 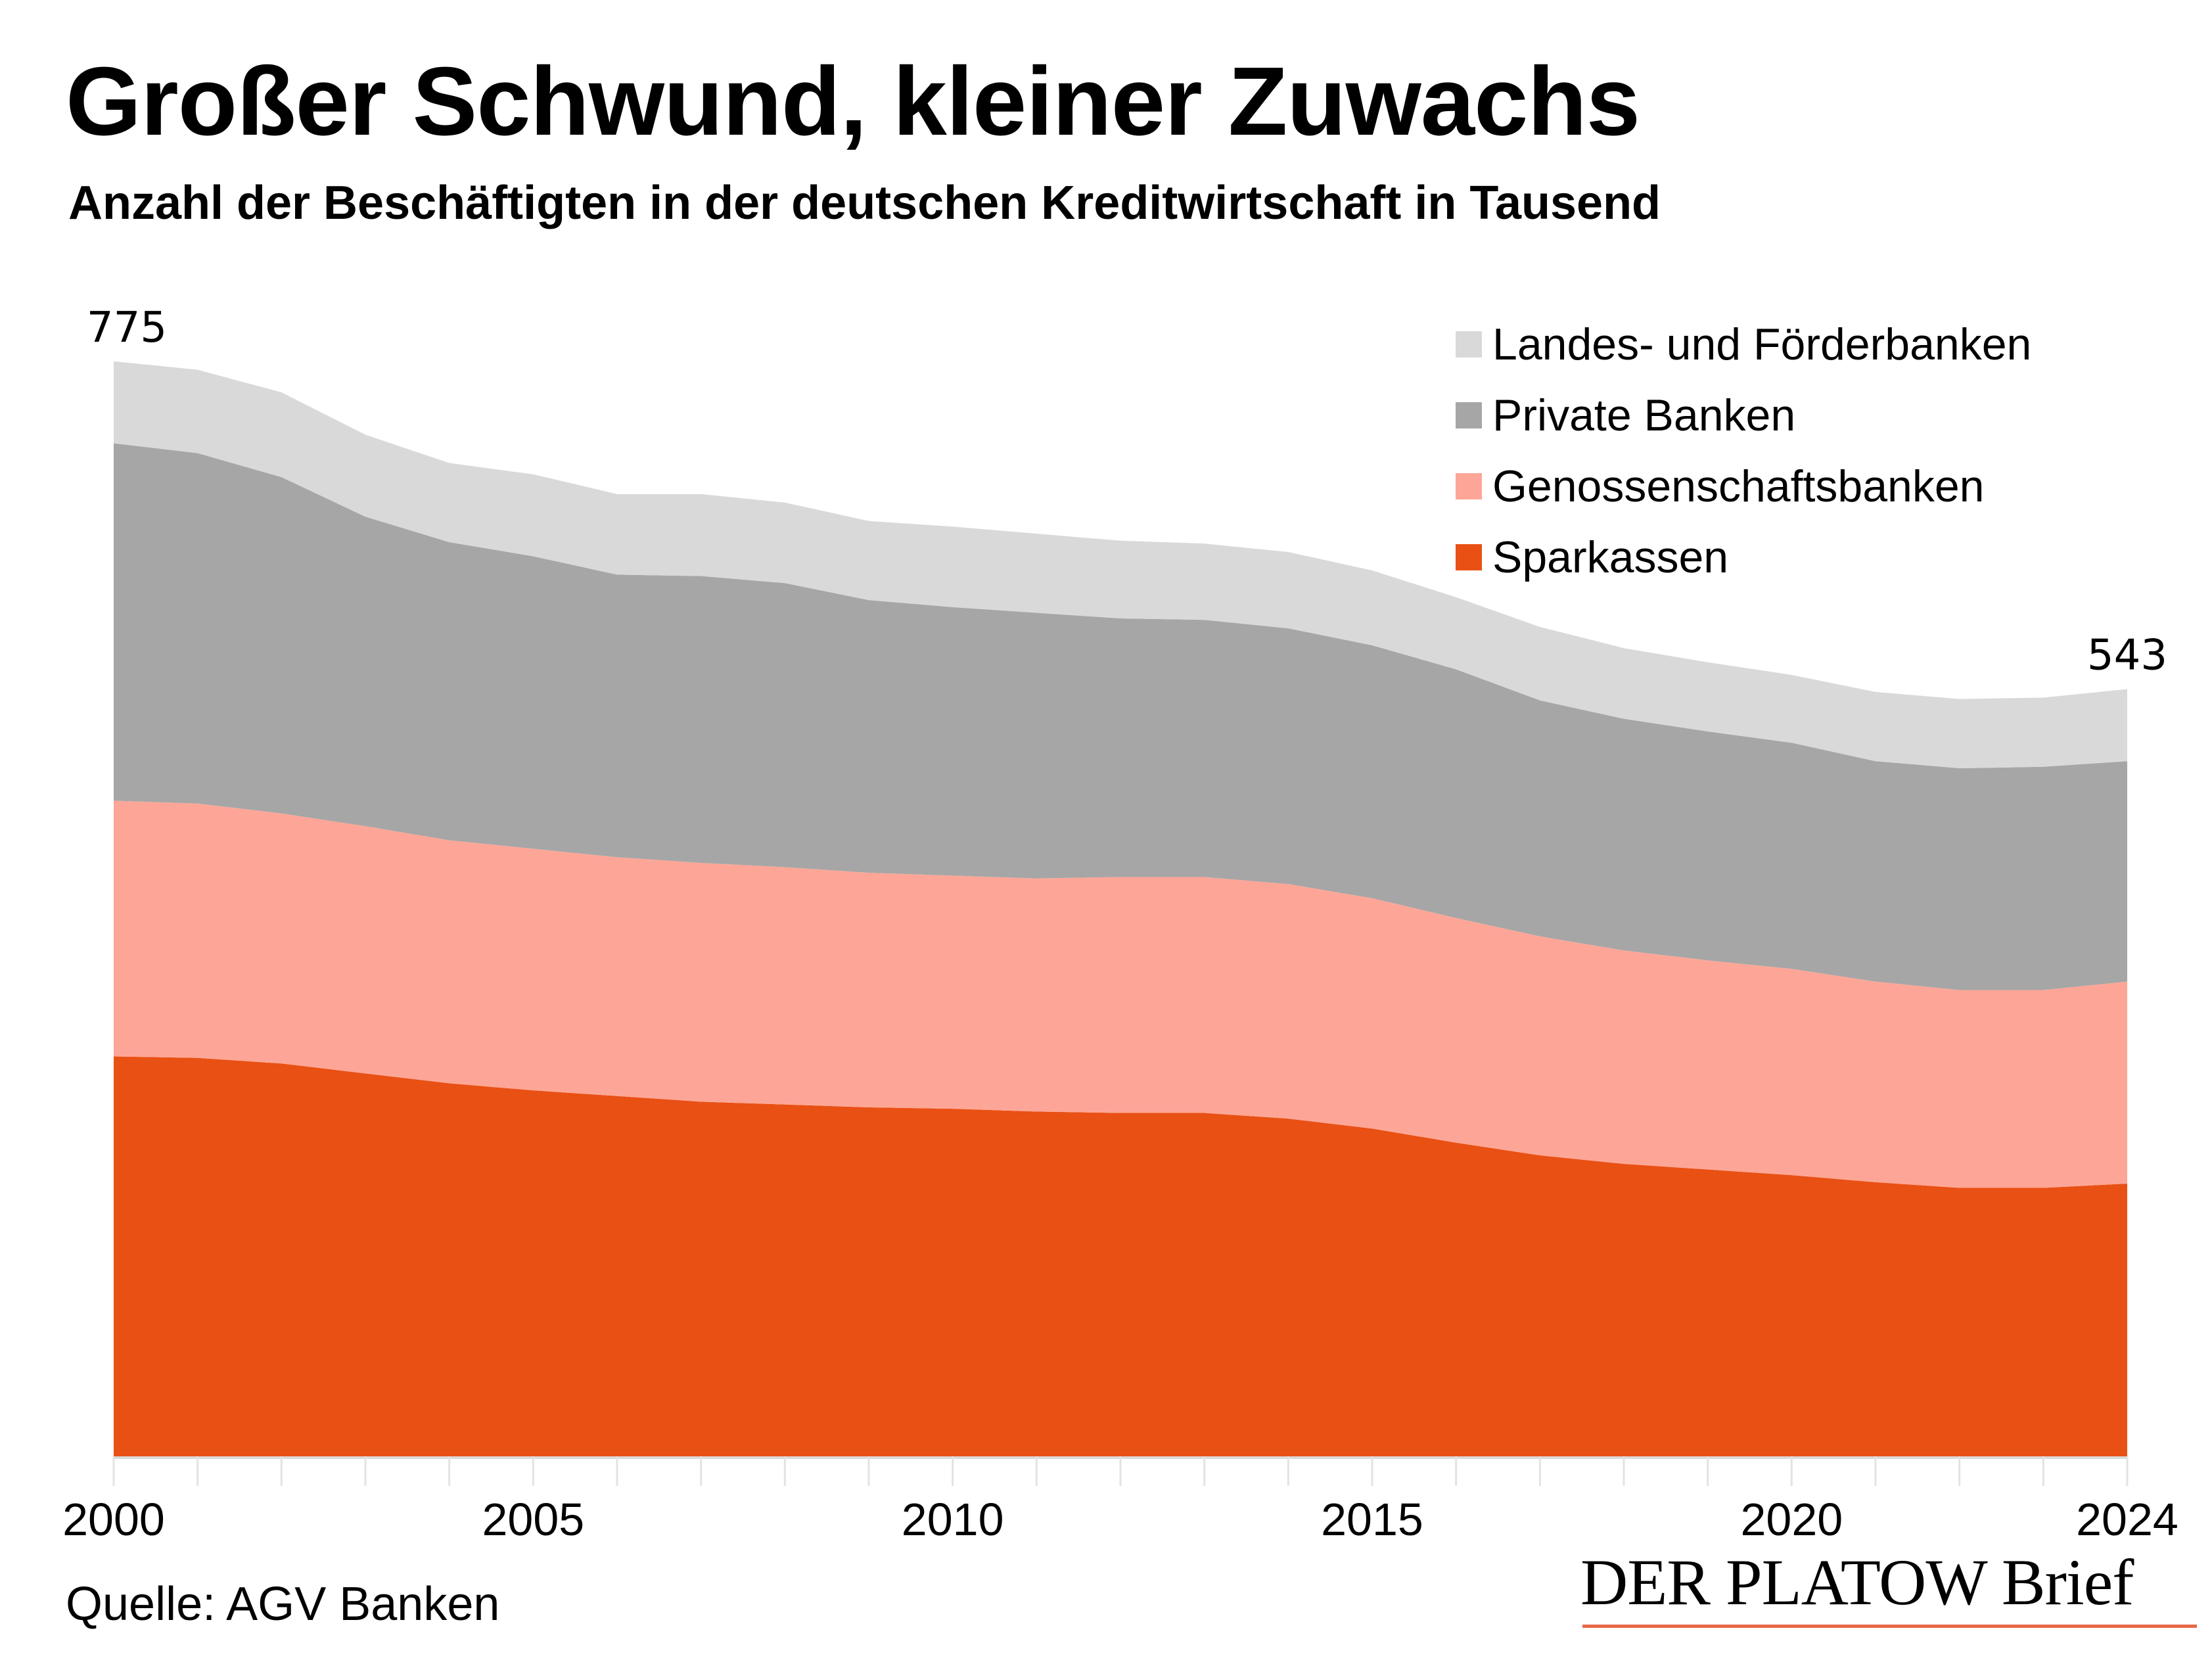 I want to click on chart-title: Großer Schwund, kleiner Zuwachs, so click(x=853, y=101).